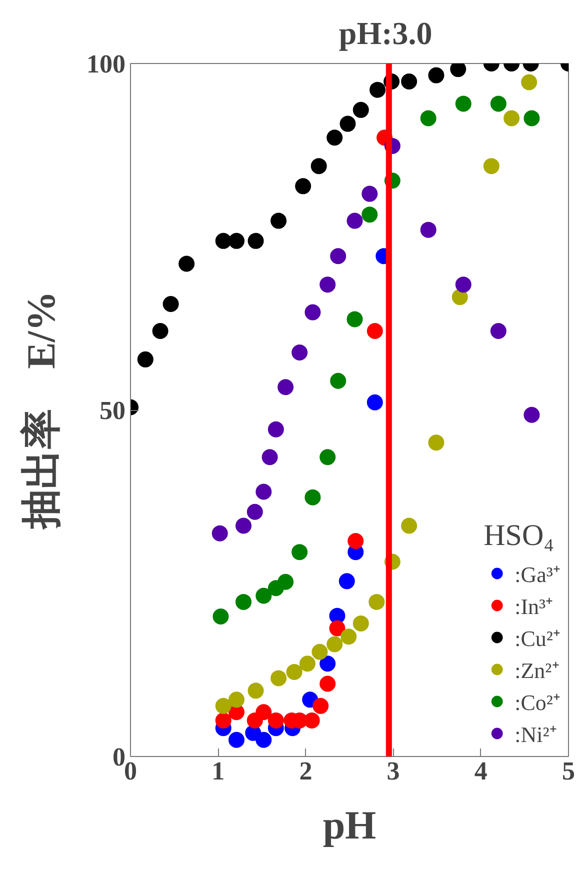 The image size is (576, 881). Describe the element at coordinates (481, 771) in the screenshot. I see `x-tick-label: 4` at that location.